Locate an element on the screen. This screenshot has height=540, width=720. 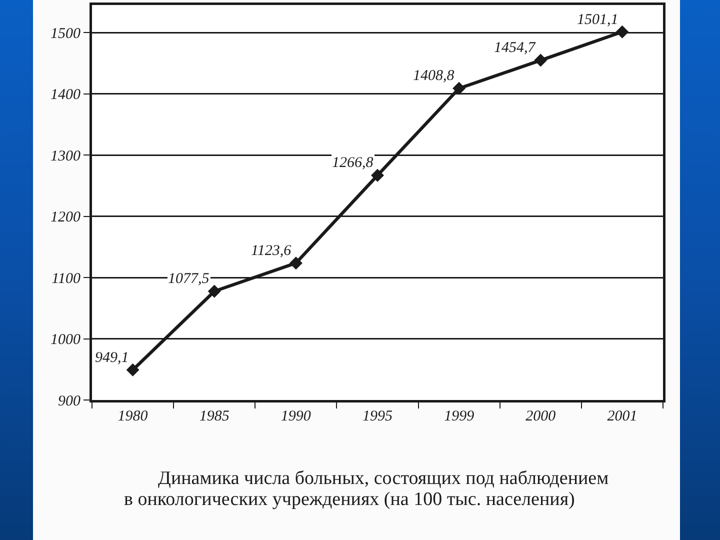
y-tick-label: 1400 is located at coordinates (65, 95).